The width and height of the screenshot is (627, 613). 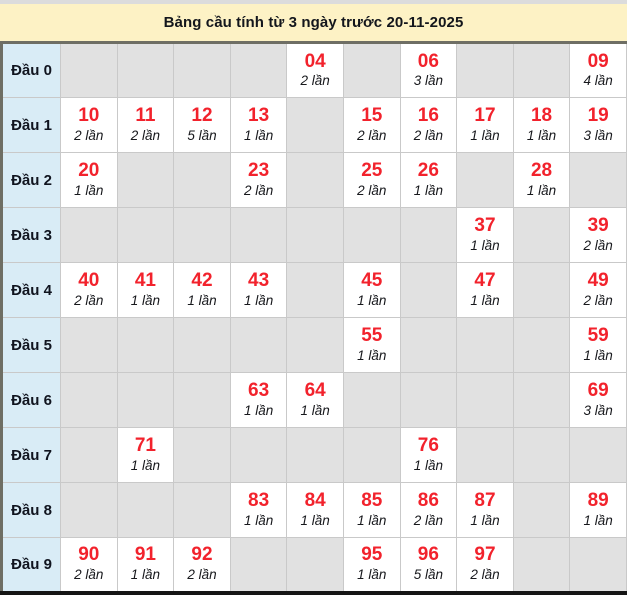 I want to click on cell-number: 92, so click(x=202, y=555).